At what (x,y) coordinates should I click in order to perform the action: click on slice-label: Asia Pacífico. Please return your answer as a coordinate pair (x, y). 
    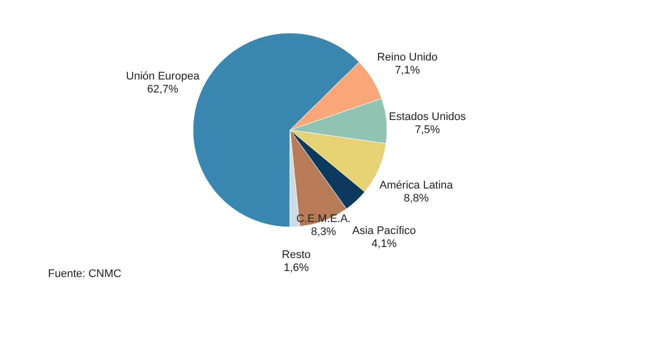
    Looking at the image, I should click on (384, 230).